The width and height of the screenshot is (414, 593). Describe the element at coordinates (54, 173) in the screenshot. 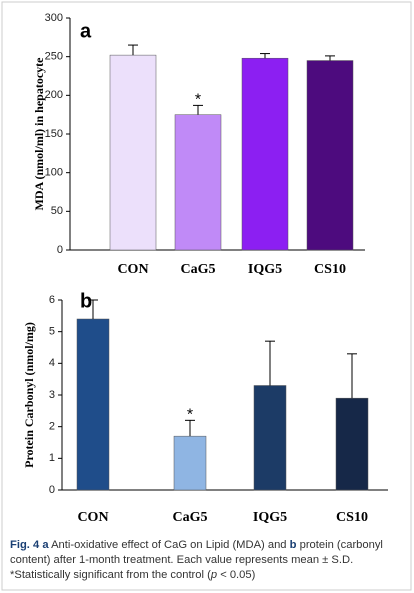

I see `y-tick-label: 100` at that location.